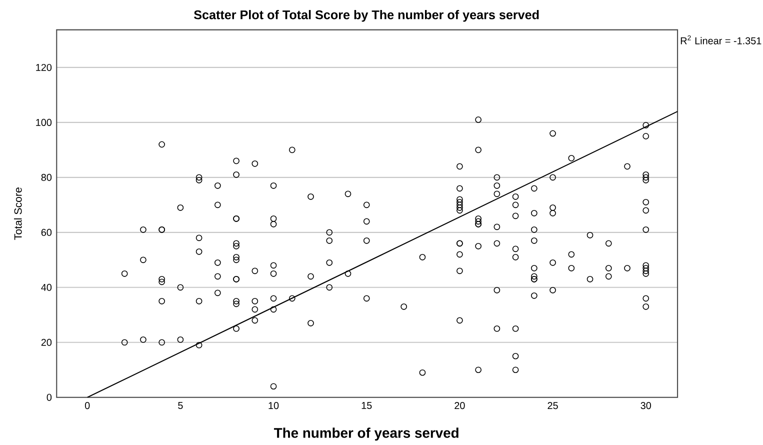  Describe the element at coordinates (459, 406) in the screenshot. I see `x-tick-label: 20` at that location.